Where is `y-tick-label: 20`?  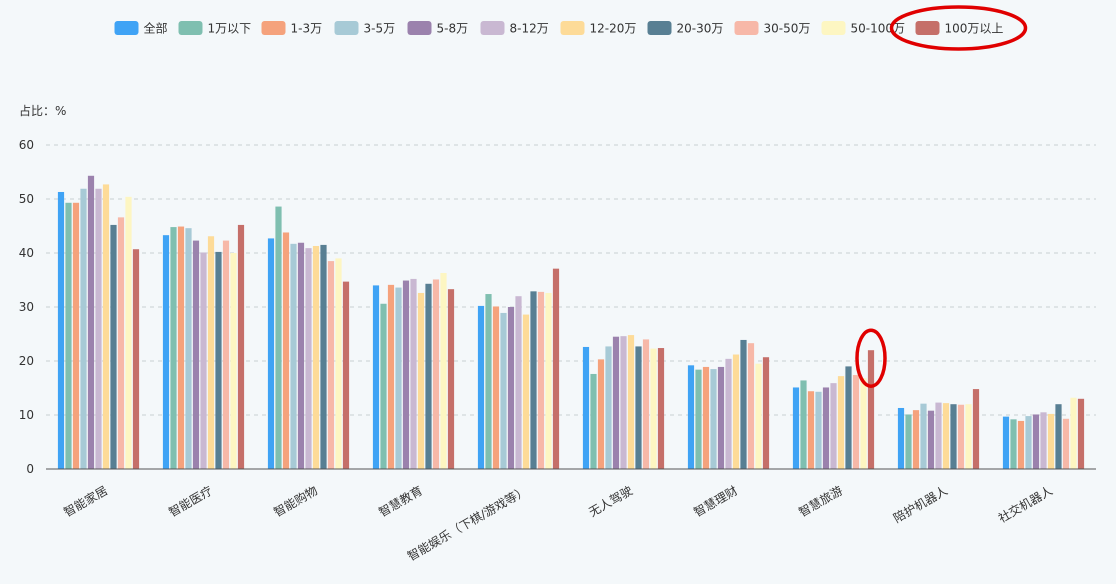 y-tick-label: 20 is located at coordinates (26, 361).